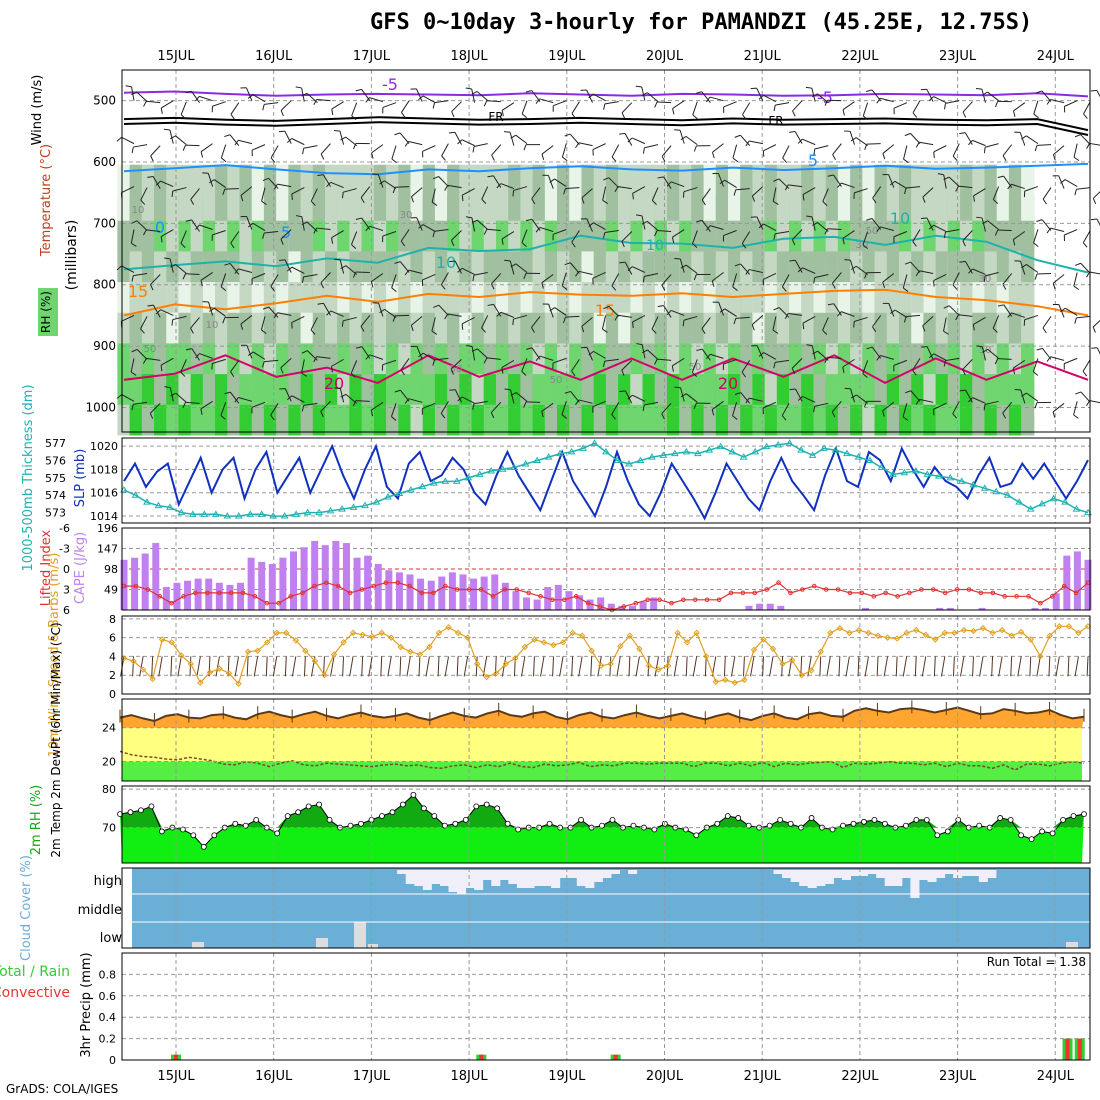 This screenshot has width=1100, height=1100. What do you see at coordinates (567, 56) in the screenshot?
I see `top-date-label: 19JUL` at bounding box center [567, 56].